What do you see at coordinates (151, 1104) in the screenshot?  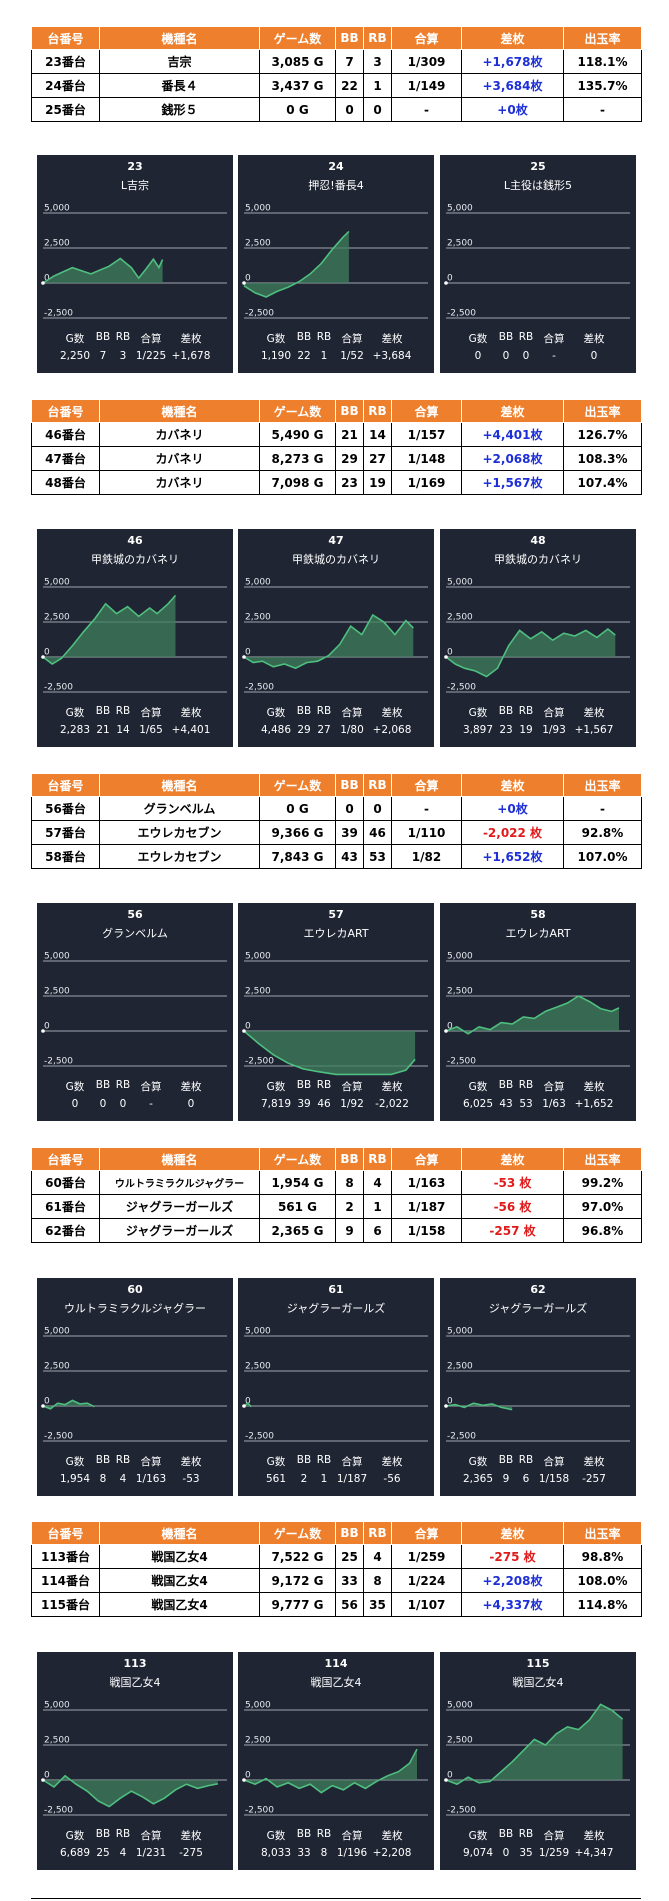 I see `stats-value-comb: -` at bounding box center [151, 1104].